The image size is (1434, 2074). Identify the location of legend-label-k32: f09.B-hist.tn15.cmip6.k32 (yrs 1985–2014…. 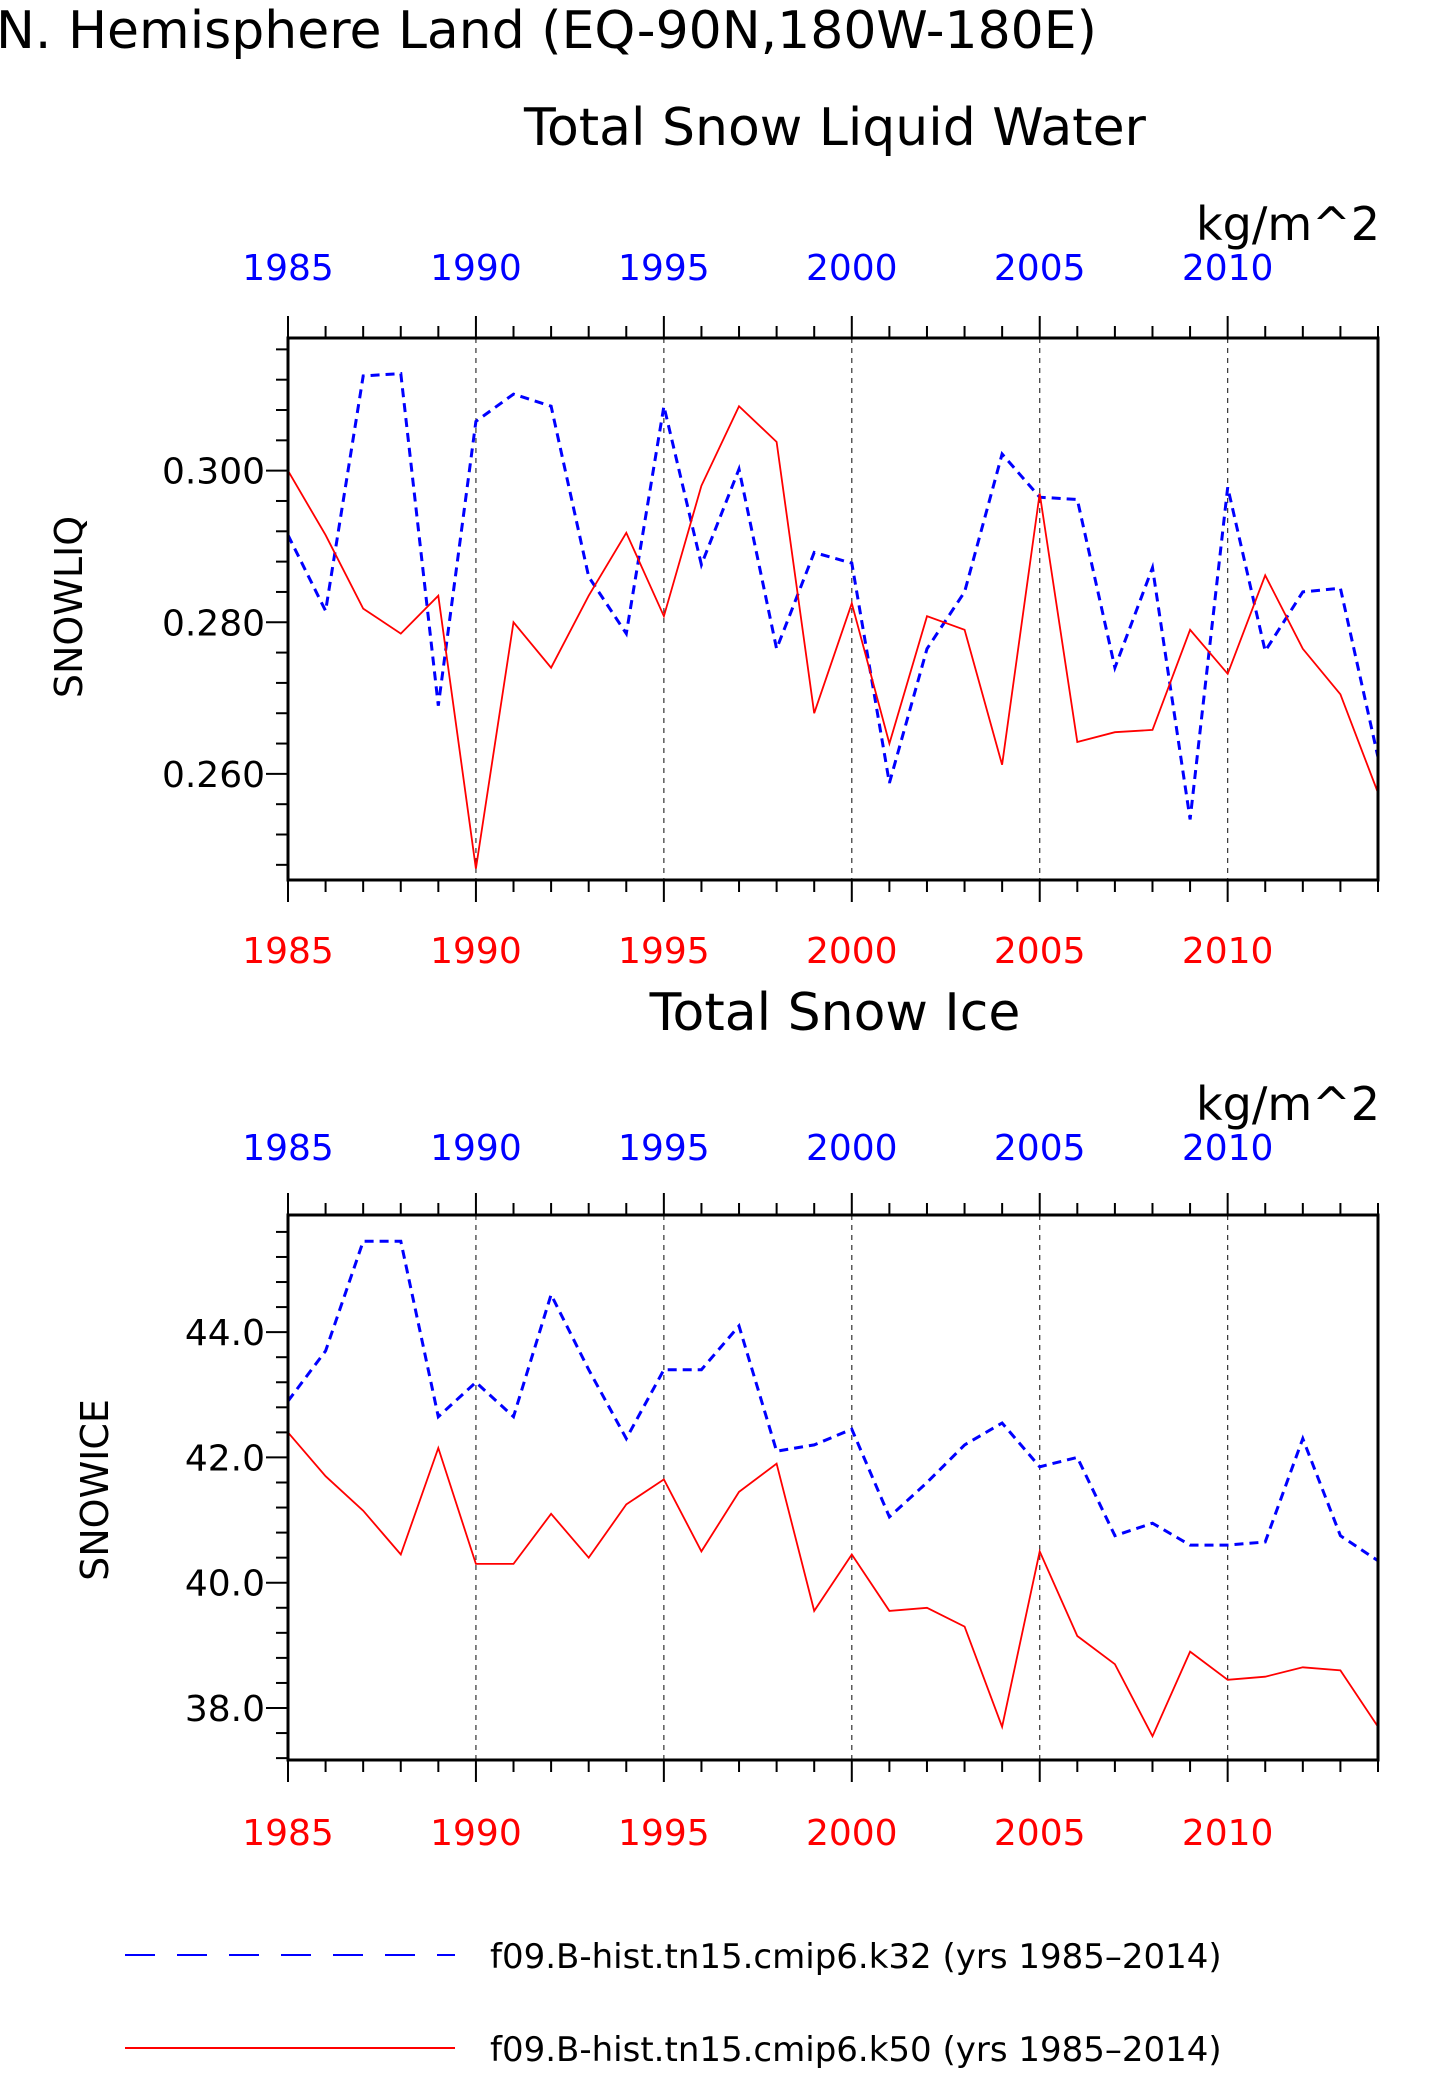
(856, 1957).